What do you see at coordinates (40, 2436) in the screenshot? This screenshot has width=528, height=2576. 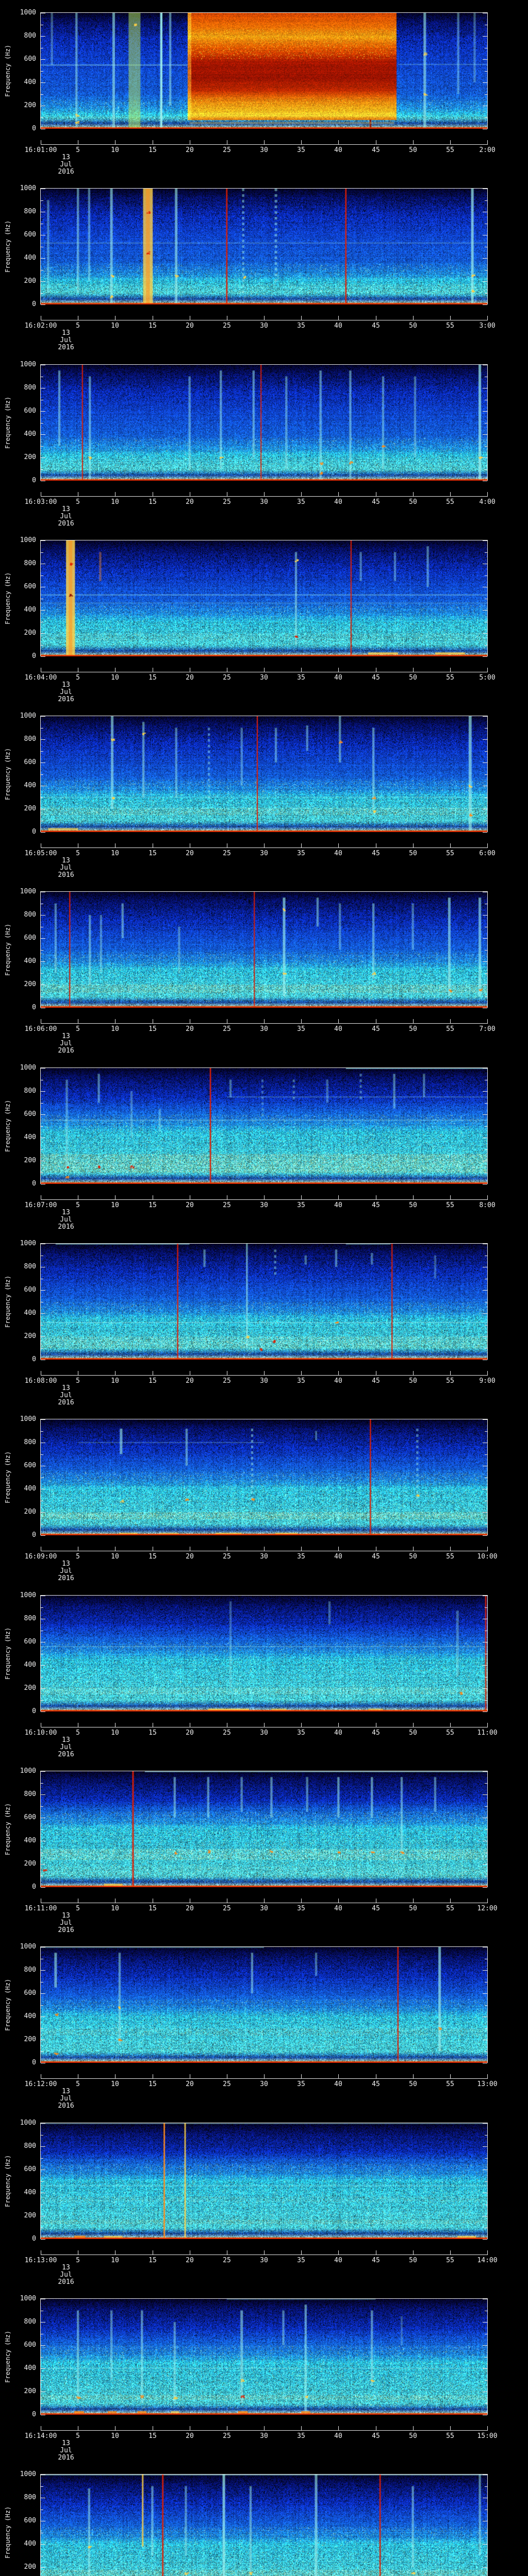 I see `panel-start-time: 16:14:00` at bounding box center [40, 2436].